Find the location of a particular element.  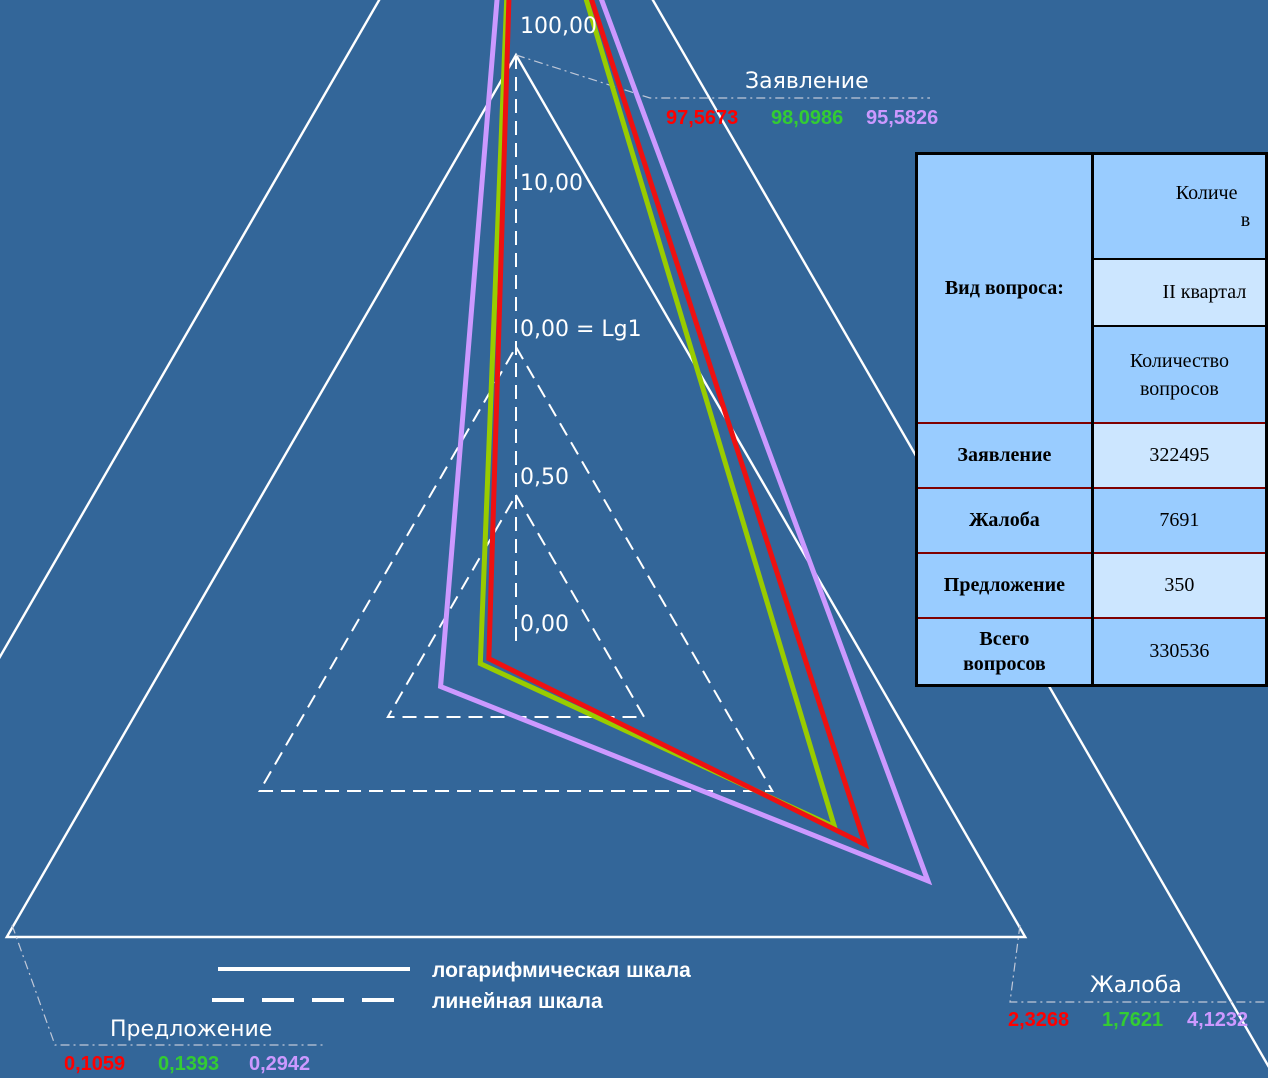

row-value: 330536 is located at coordinates (1179, 651).